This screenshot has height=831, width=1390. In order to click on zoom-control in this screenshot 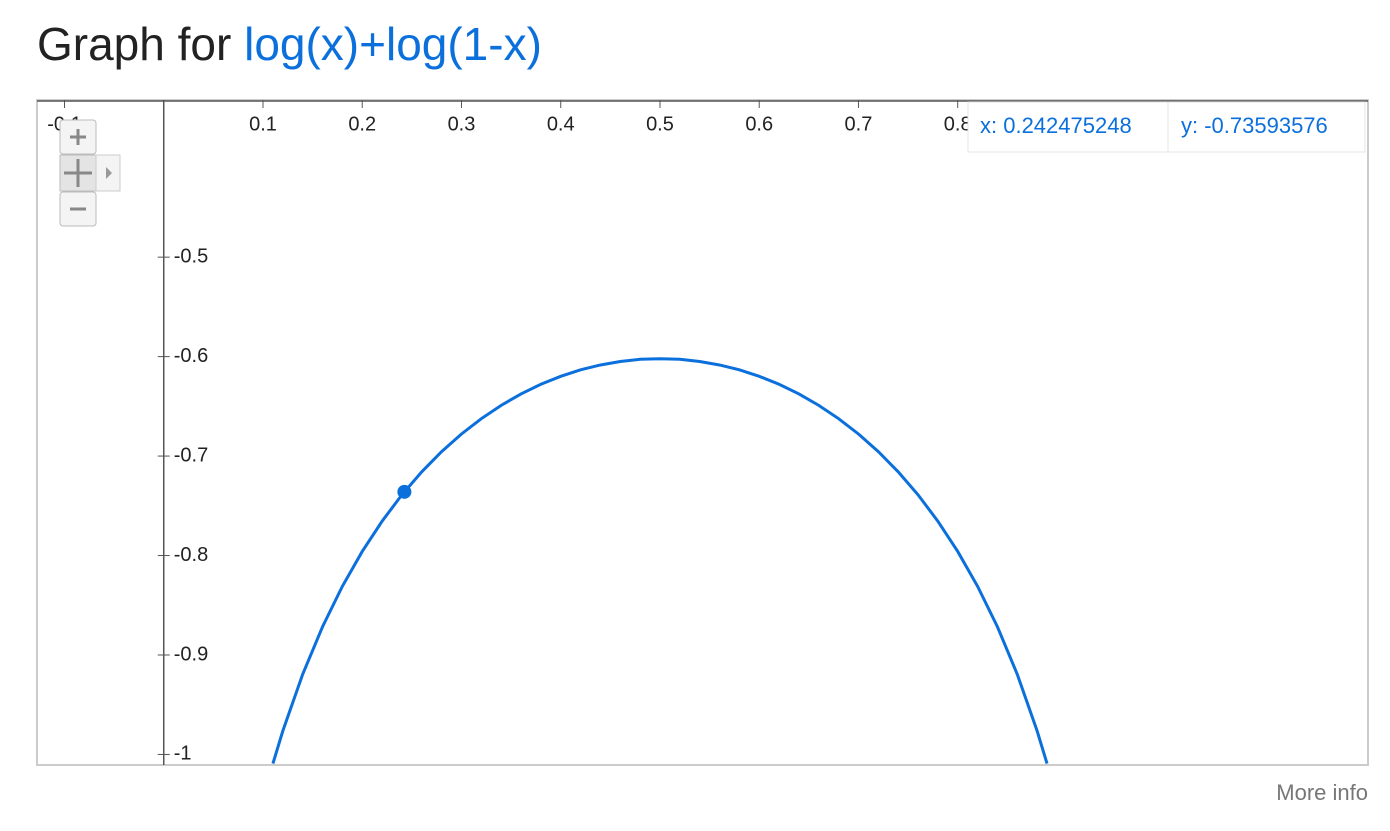, I will do `click(90, 173)`.